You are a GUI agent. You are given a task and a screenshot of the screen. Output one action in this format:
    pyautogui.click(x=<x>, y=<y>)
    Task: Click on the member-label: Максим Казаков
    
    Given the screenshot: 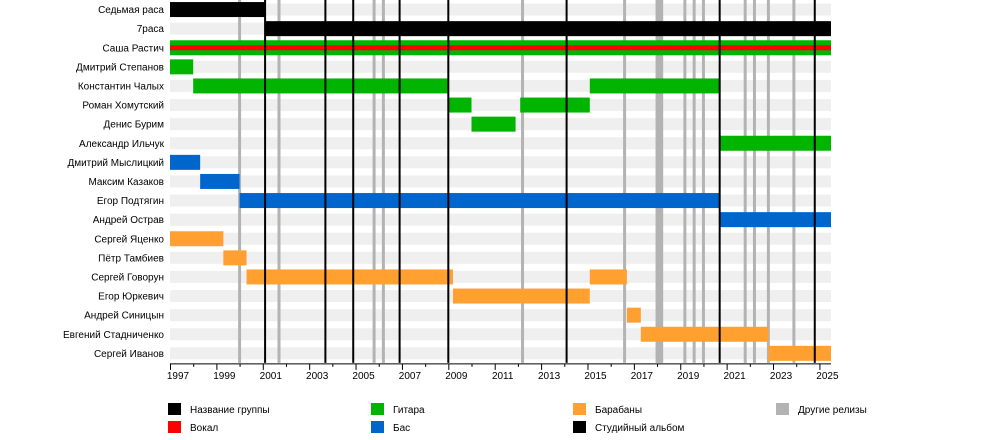 What is the action you would take?
    pyautogui.click(x=126, y=182)
    